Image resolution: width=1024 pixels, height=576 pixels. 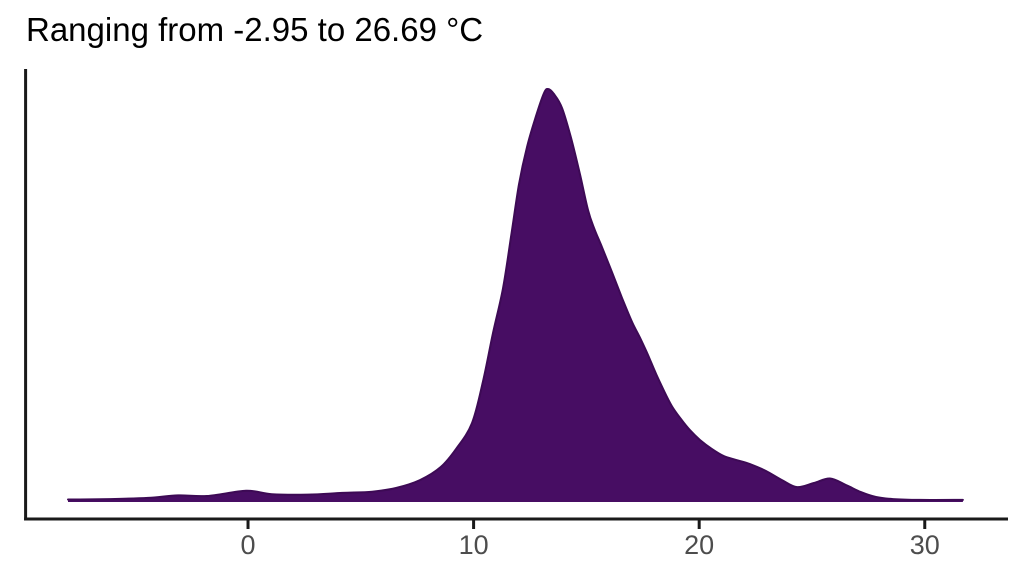 What do you see at coordinates (699, 545) in the screenshot?
I see `x-tick-label: 20` at bounding box center [699, 545].